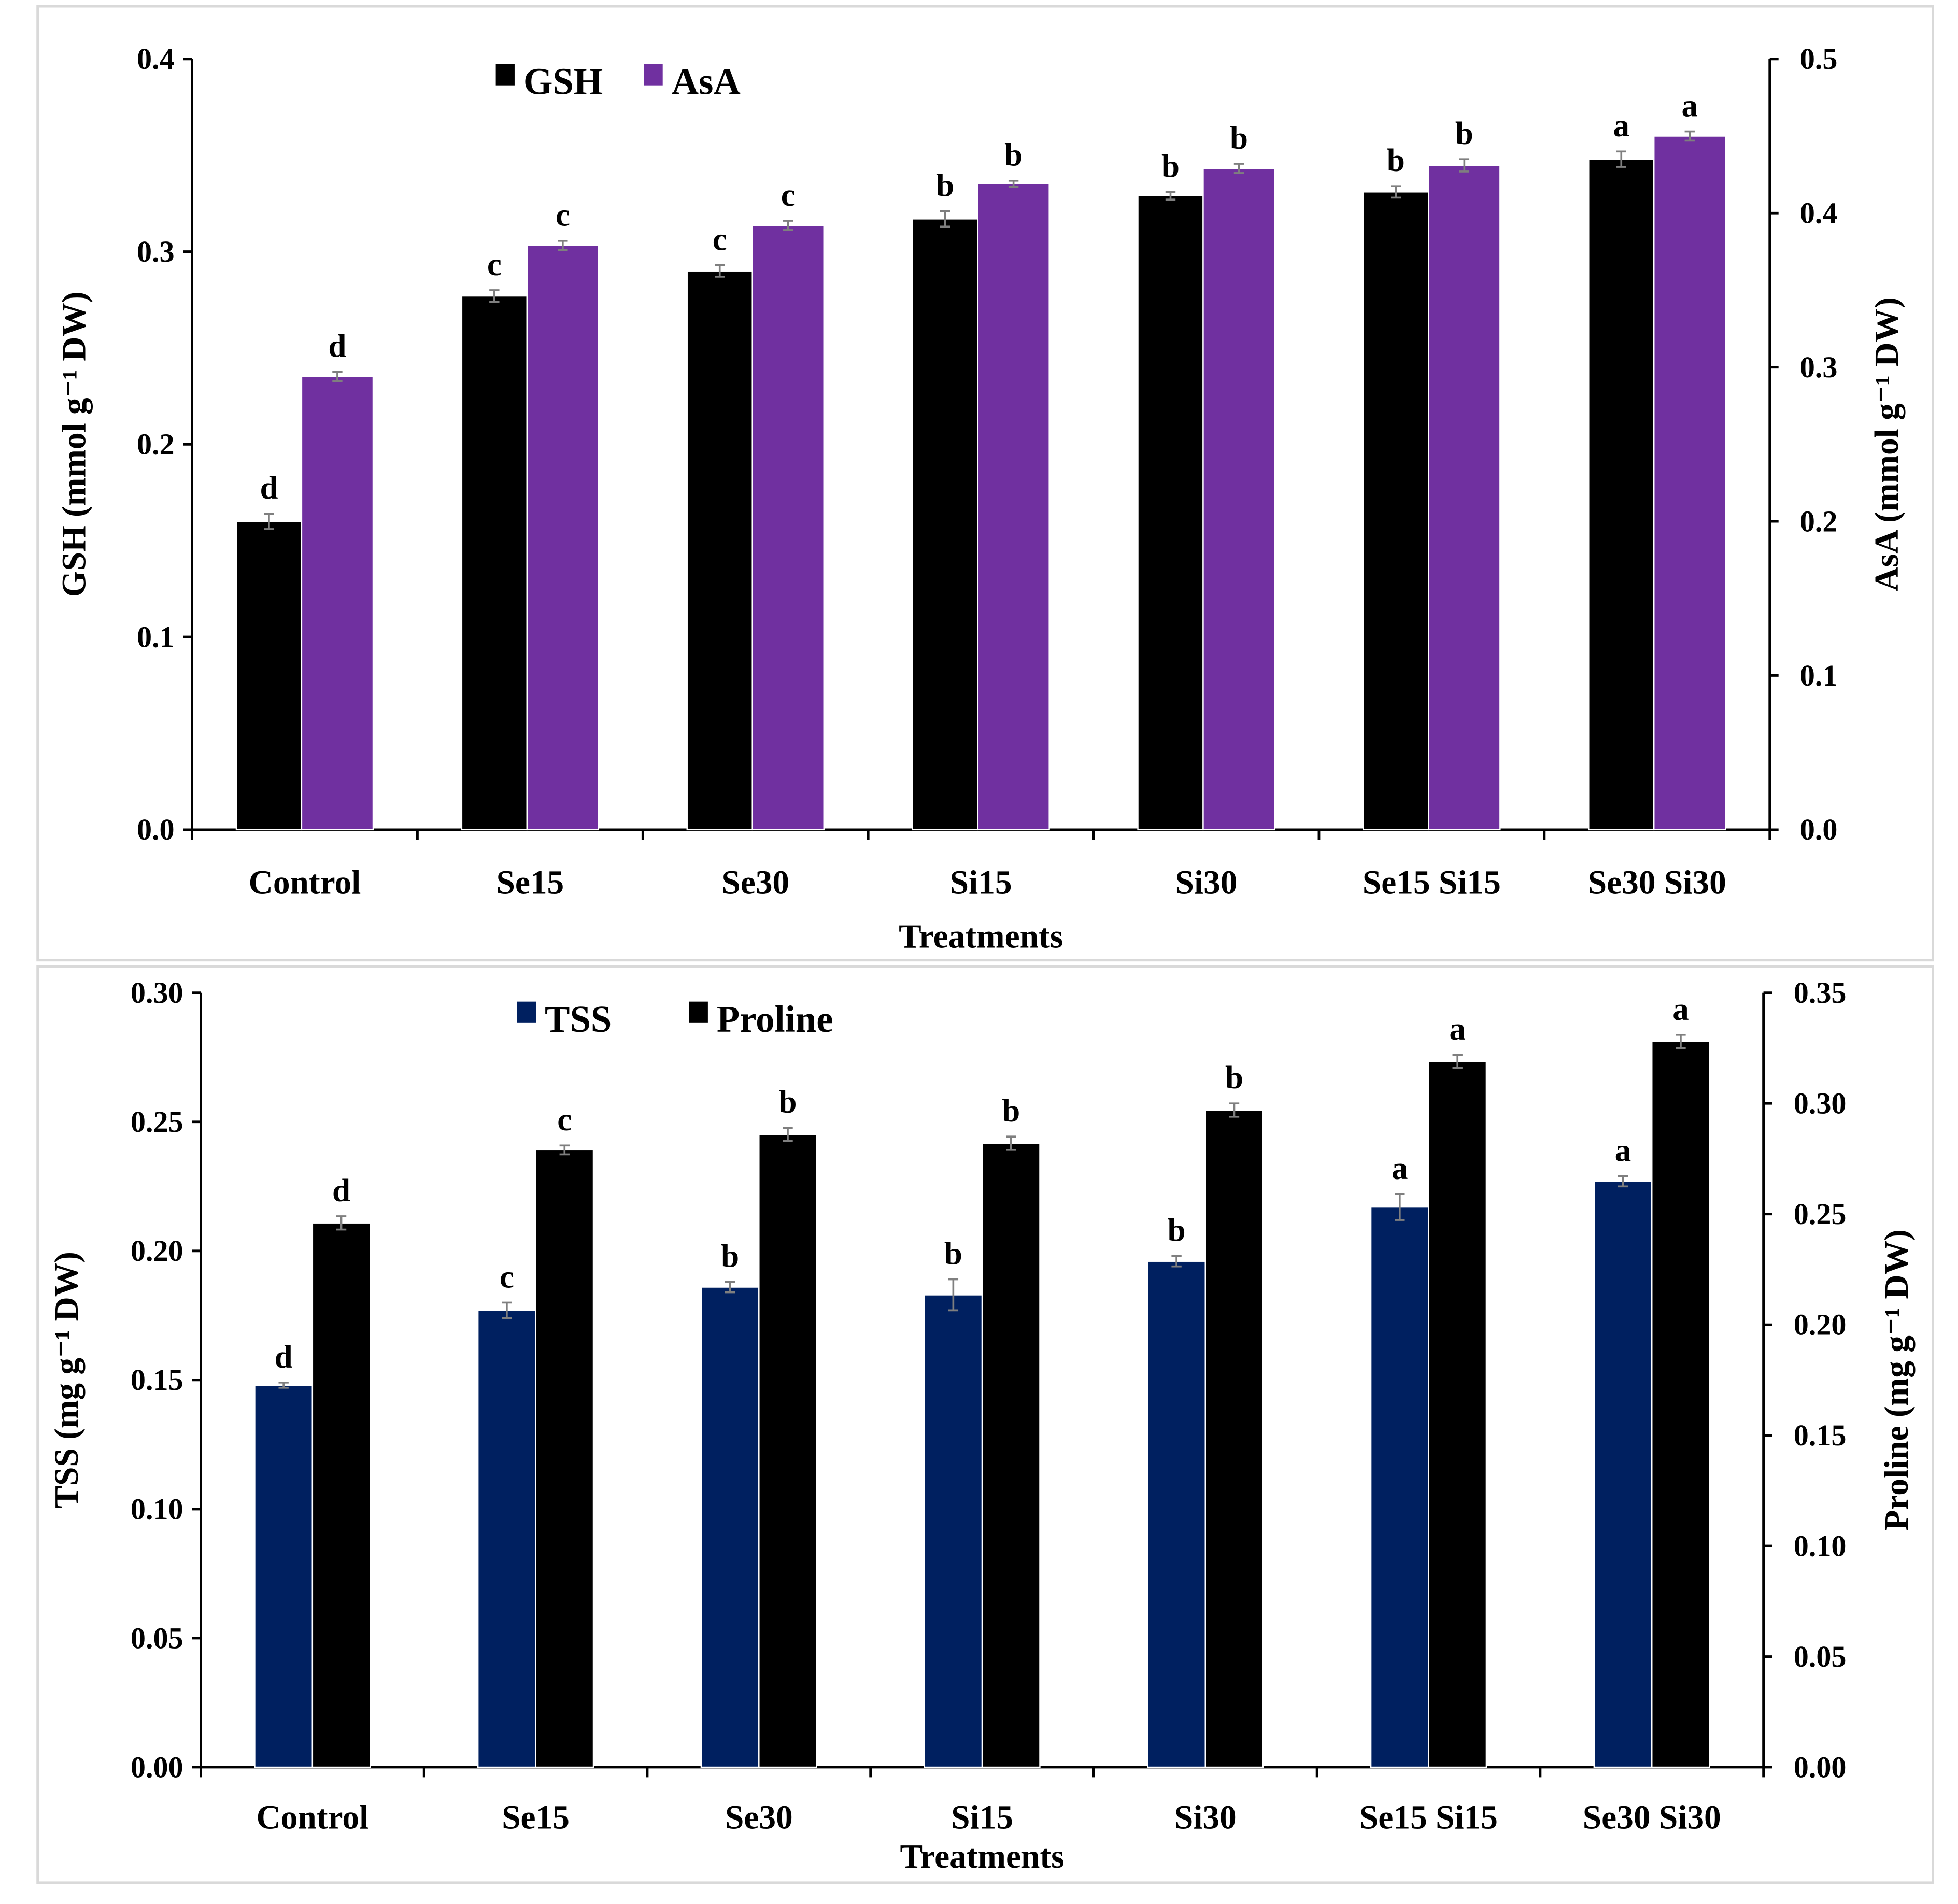 The image size is (1958, 1904). I want to click on right-axis-tick-label: 0.00, so click(1820, 1767).